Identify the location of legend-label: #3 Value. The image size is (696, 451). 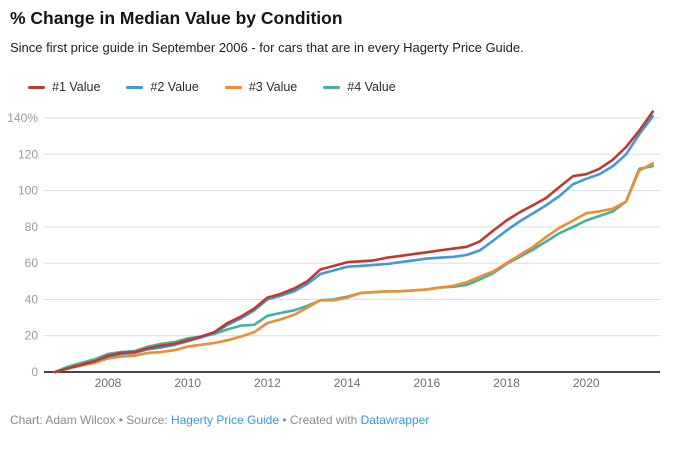
(273, 87).